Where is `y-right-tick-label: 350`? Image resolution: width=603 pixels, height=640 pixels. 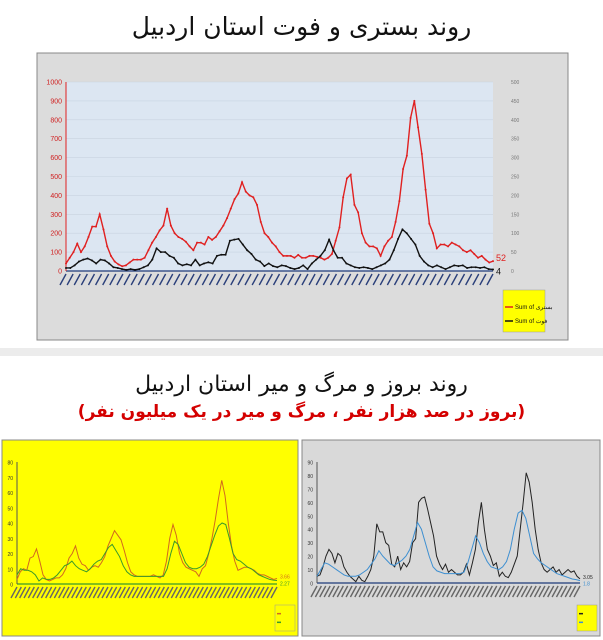 y-right-tick-label: 350 is located at coordinates (515, 140).